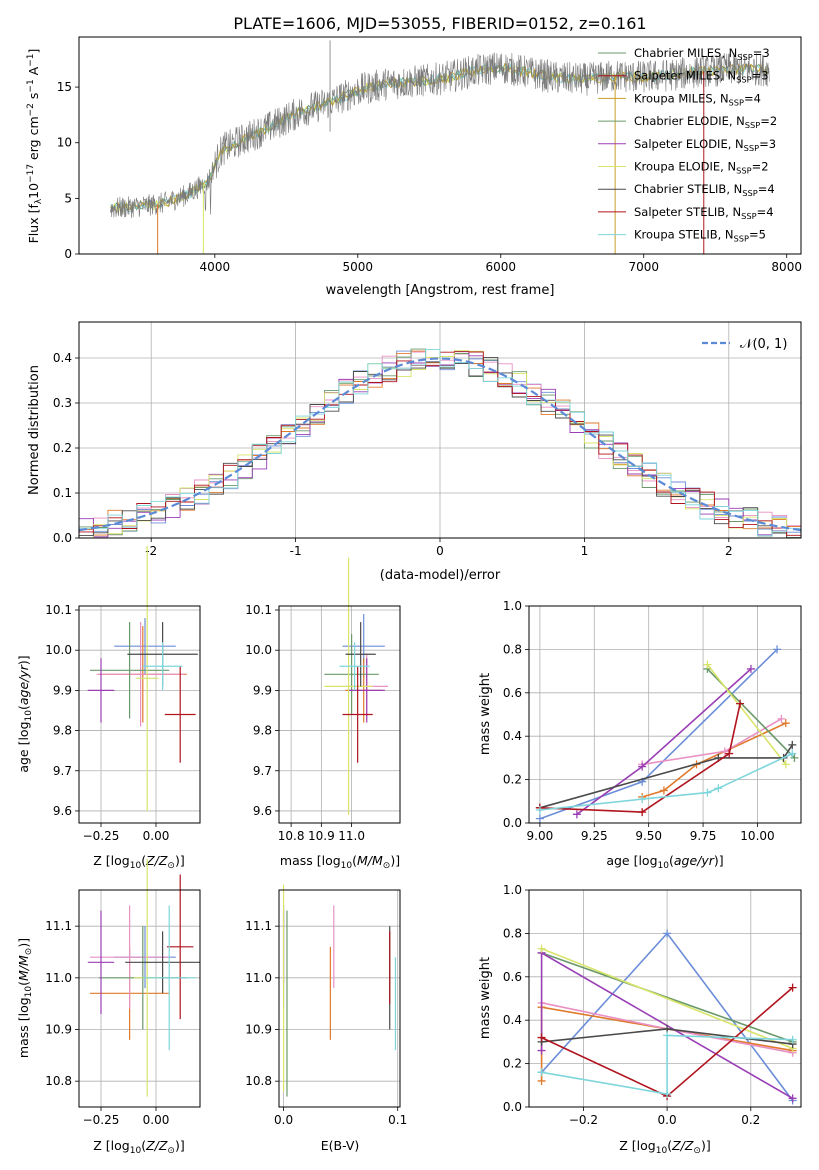 The width and height of the screenshot is (819, 1170). What do you see at coordinates (358, 267) in the screenshot?
I see `x-tick-label: 5000` at bounding box center [358, 267].